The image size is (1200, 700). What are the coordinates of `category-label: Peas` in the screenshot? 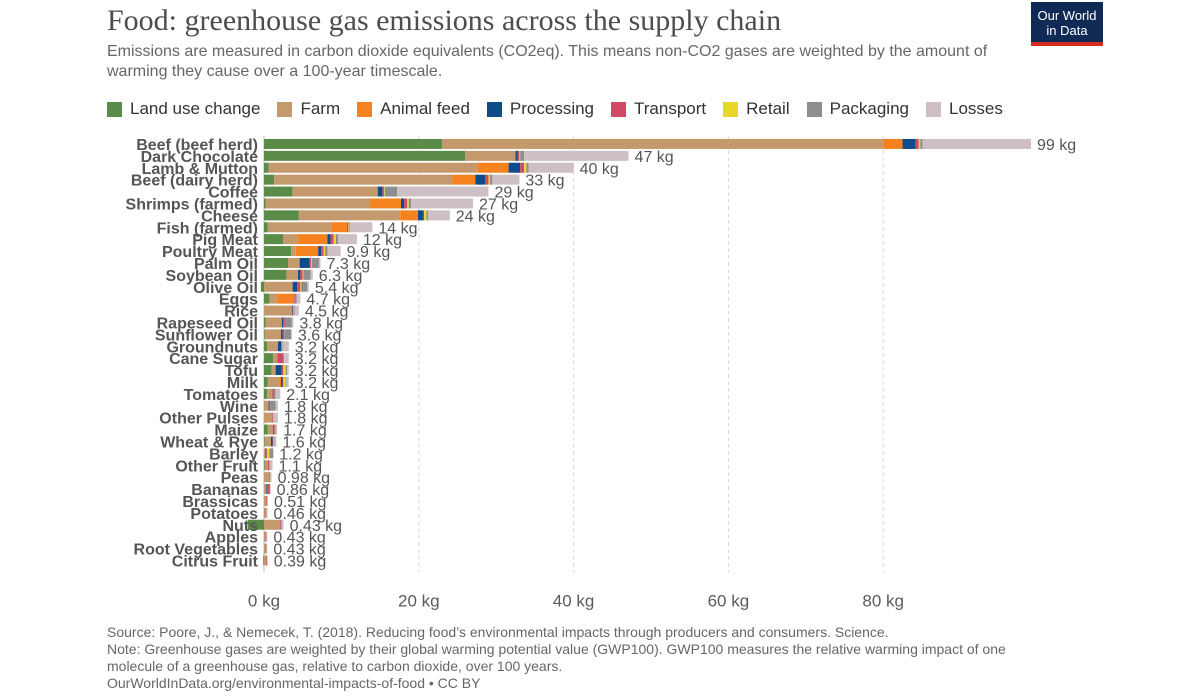 It's located at (239, 478).